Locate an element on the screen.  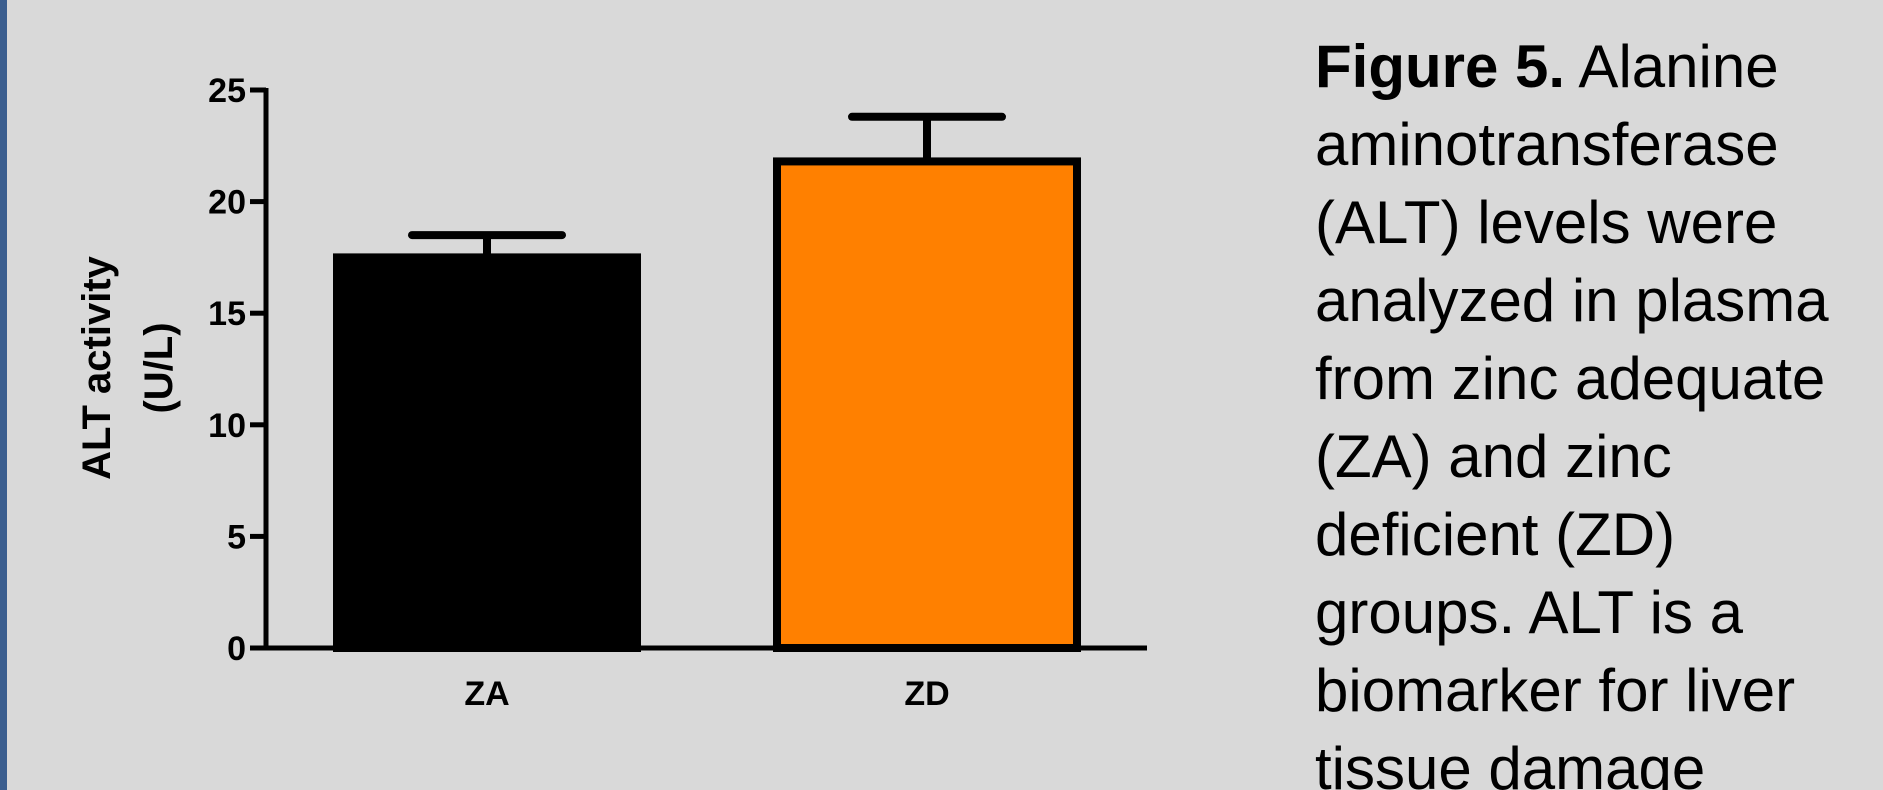
y-axis-title-line1: ALT activity is located at coordinates (97, 367).